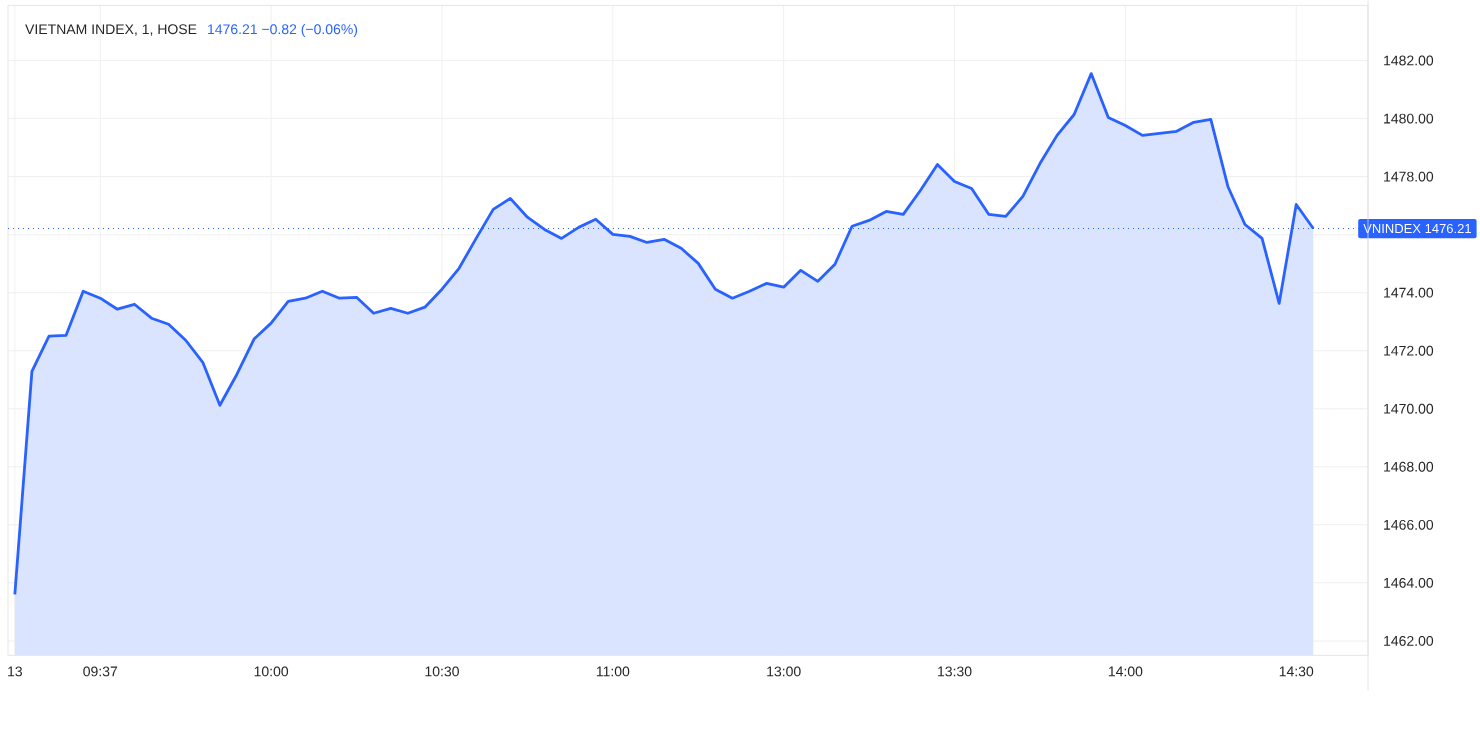 The height and width of the screenshot is (744, 1480). Describe the element at coordinates (1125, 671) in the screenshot. I see `x-tick-label: 14:00` at that location.